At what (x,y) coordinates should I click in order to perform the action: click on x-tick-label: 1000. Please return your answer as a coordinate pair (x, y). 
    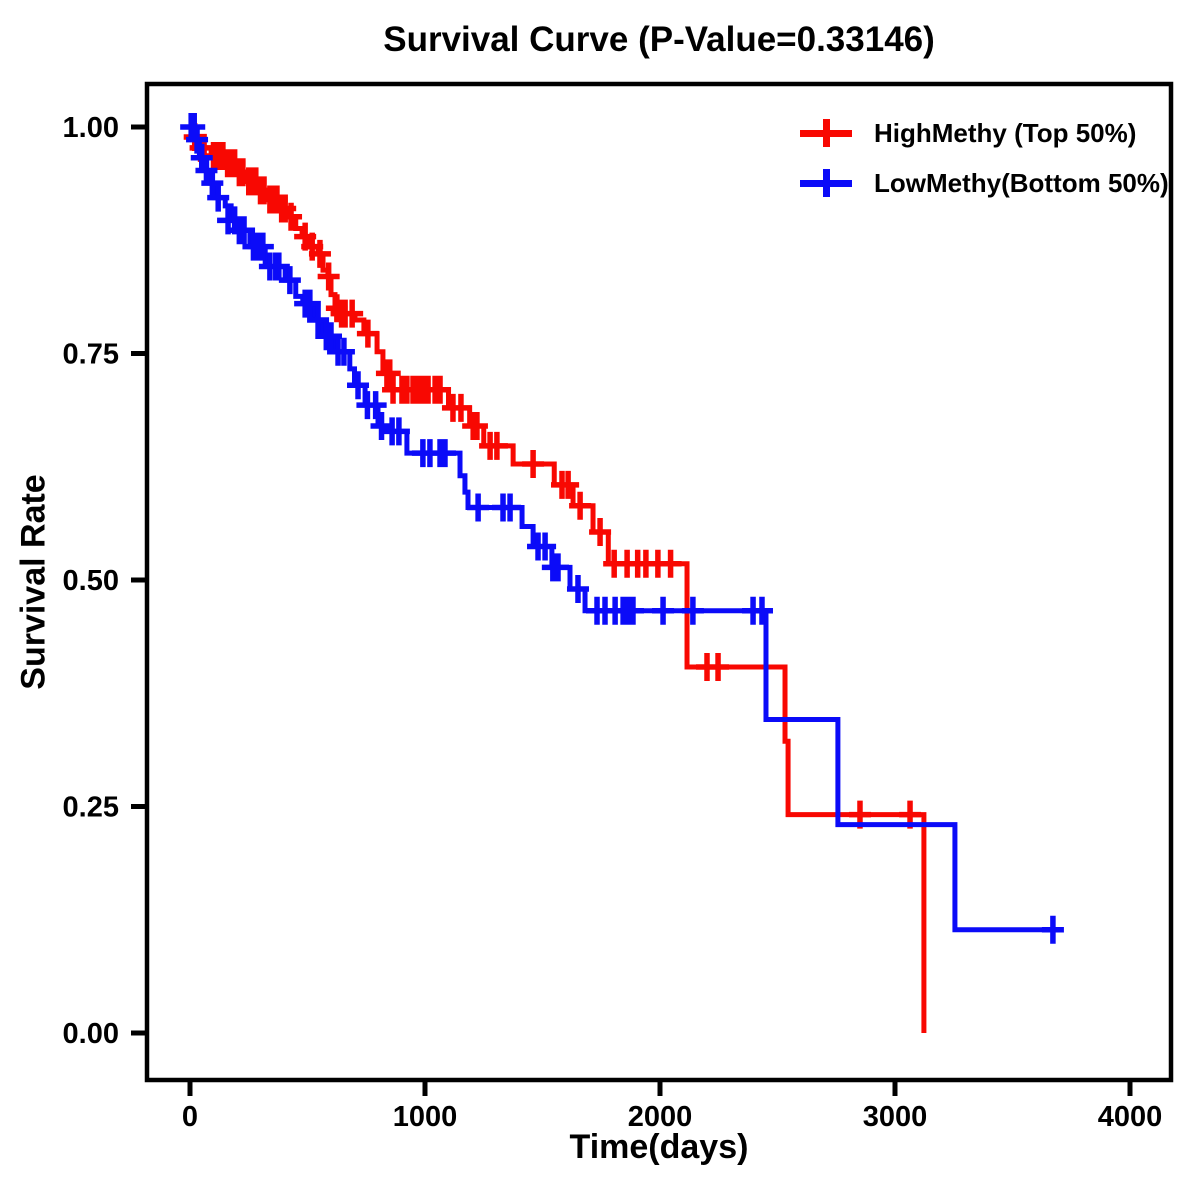
    Looking at the image, I should click on (425, 1117).